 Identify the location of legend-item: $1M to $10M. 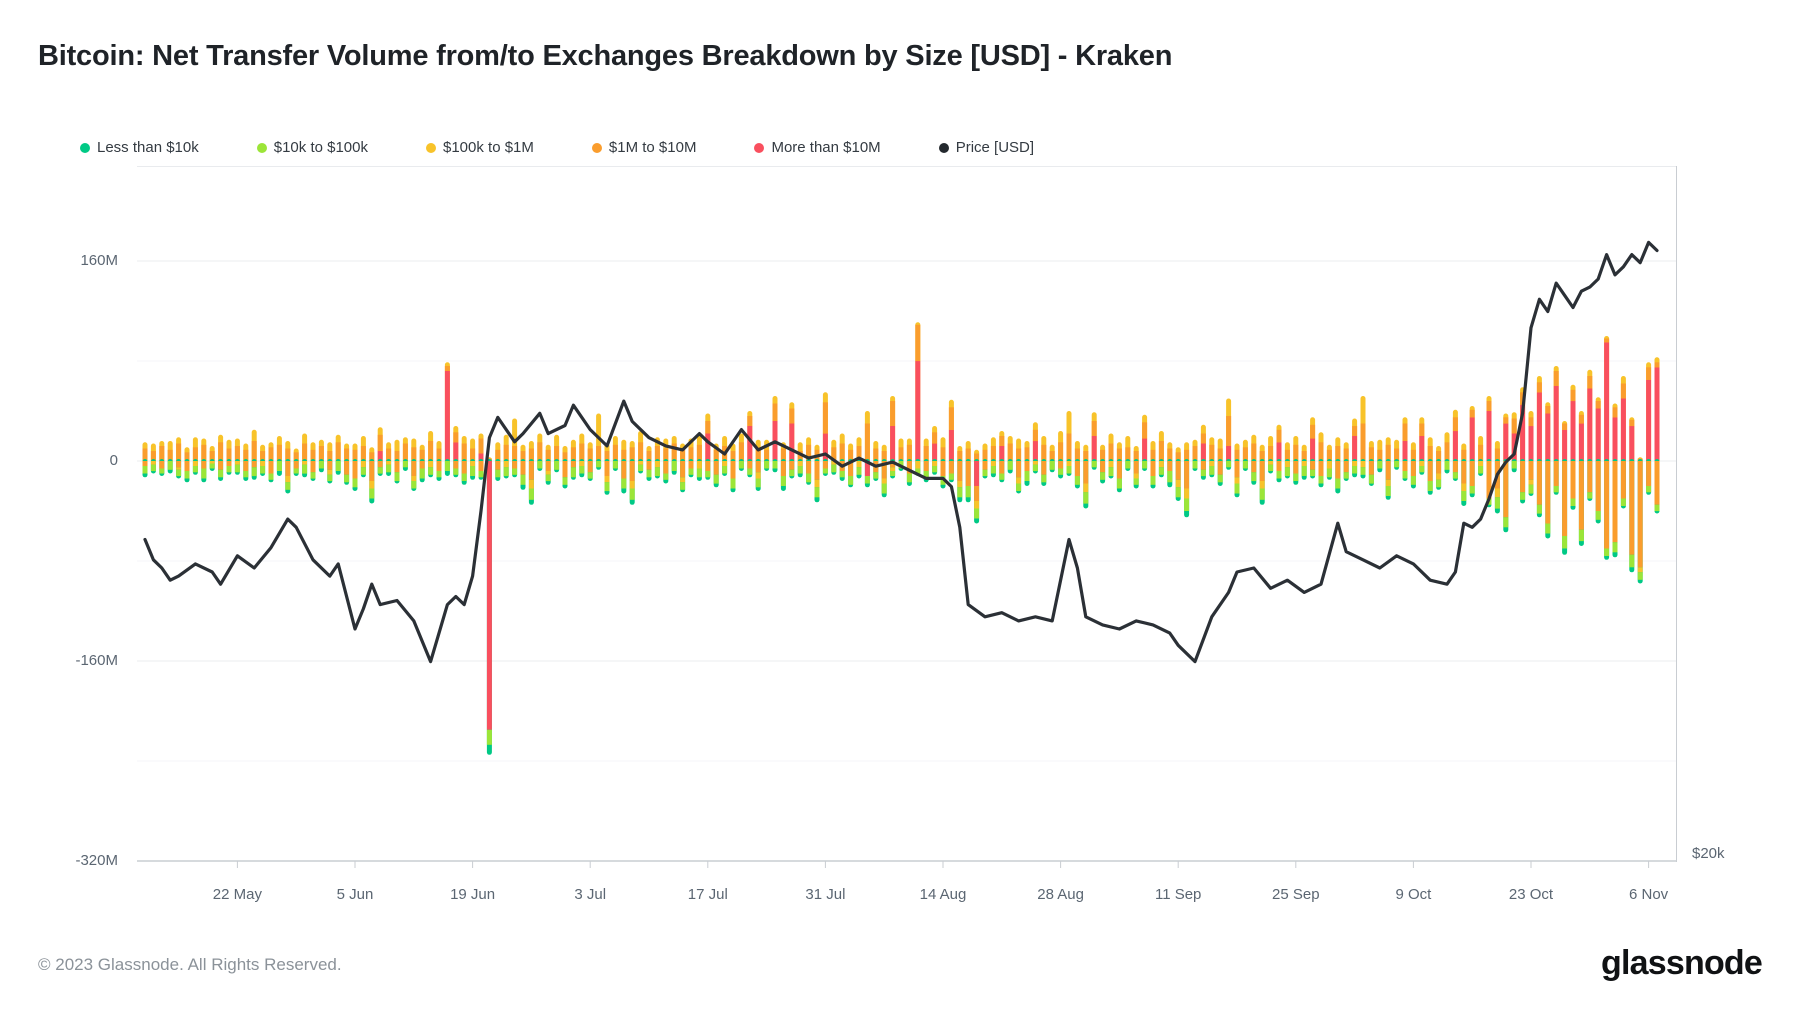
(643, 147).